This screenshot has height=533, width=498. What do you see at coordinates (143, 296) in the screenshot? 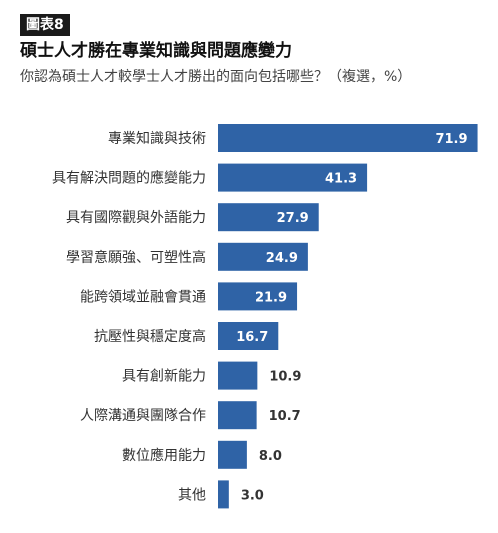
I see `category-label: 能跨領域並融會貫通` at bounding box center [143, 296].